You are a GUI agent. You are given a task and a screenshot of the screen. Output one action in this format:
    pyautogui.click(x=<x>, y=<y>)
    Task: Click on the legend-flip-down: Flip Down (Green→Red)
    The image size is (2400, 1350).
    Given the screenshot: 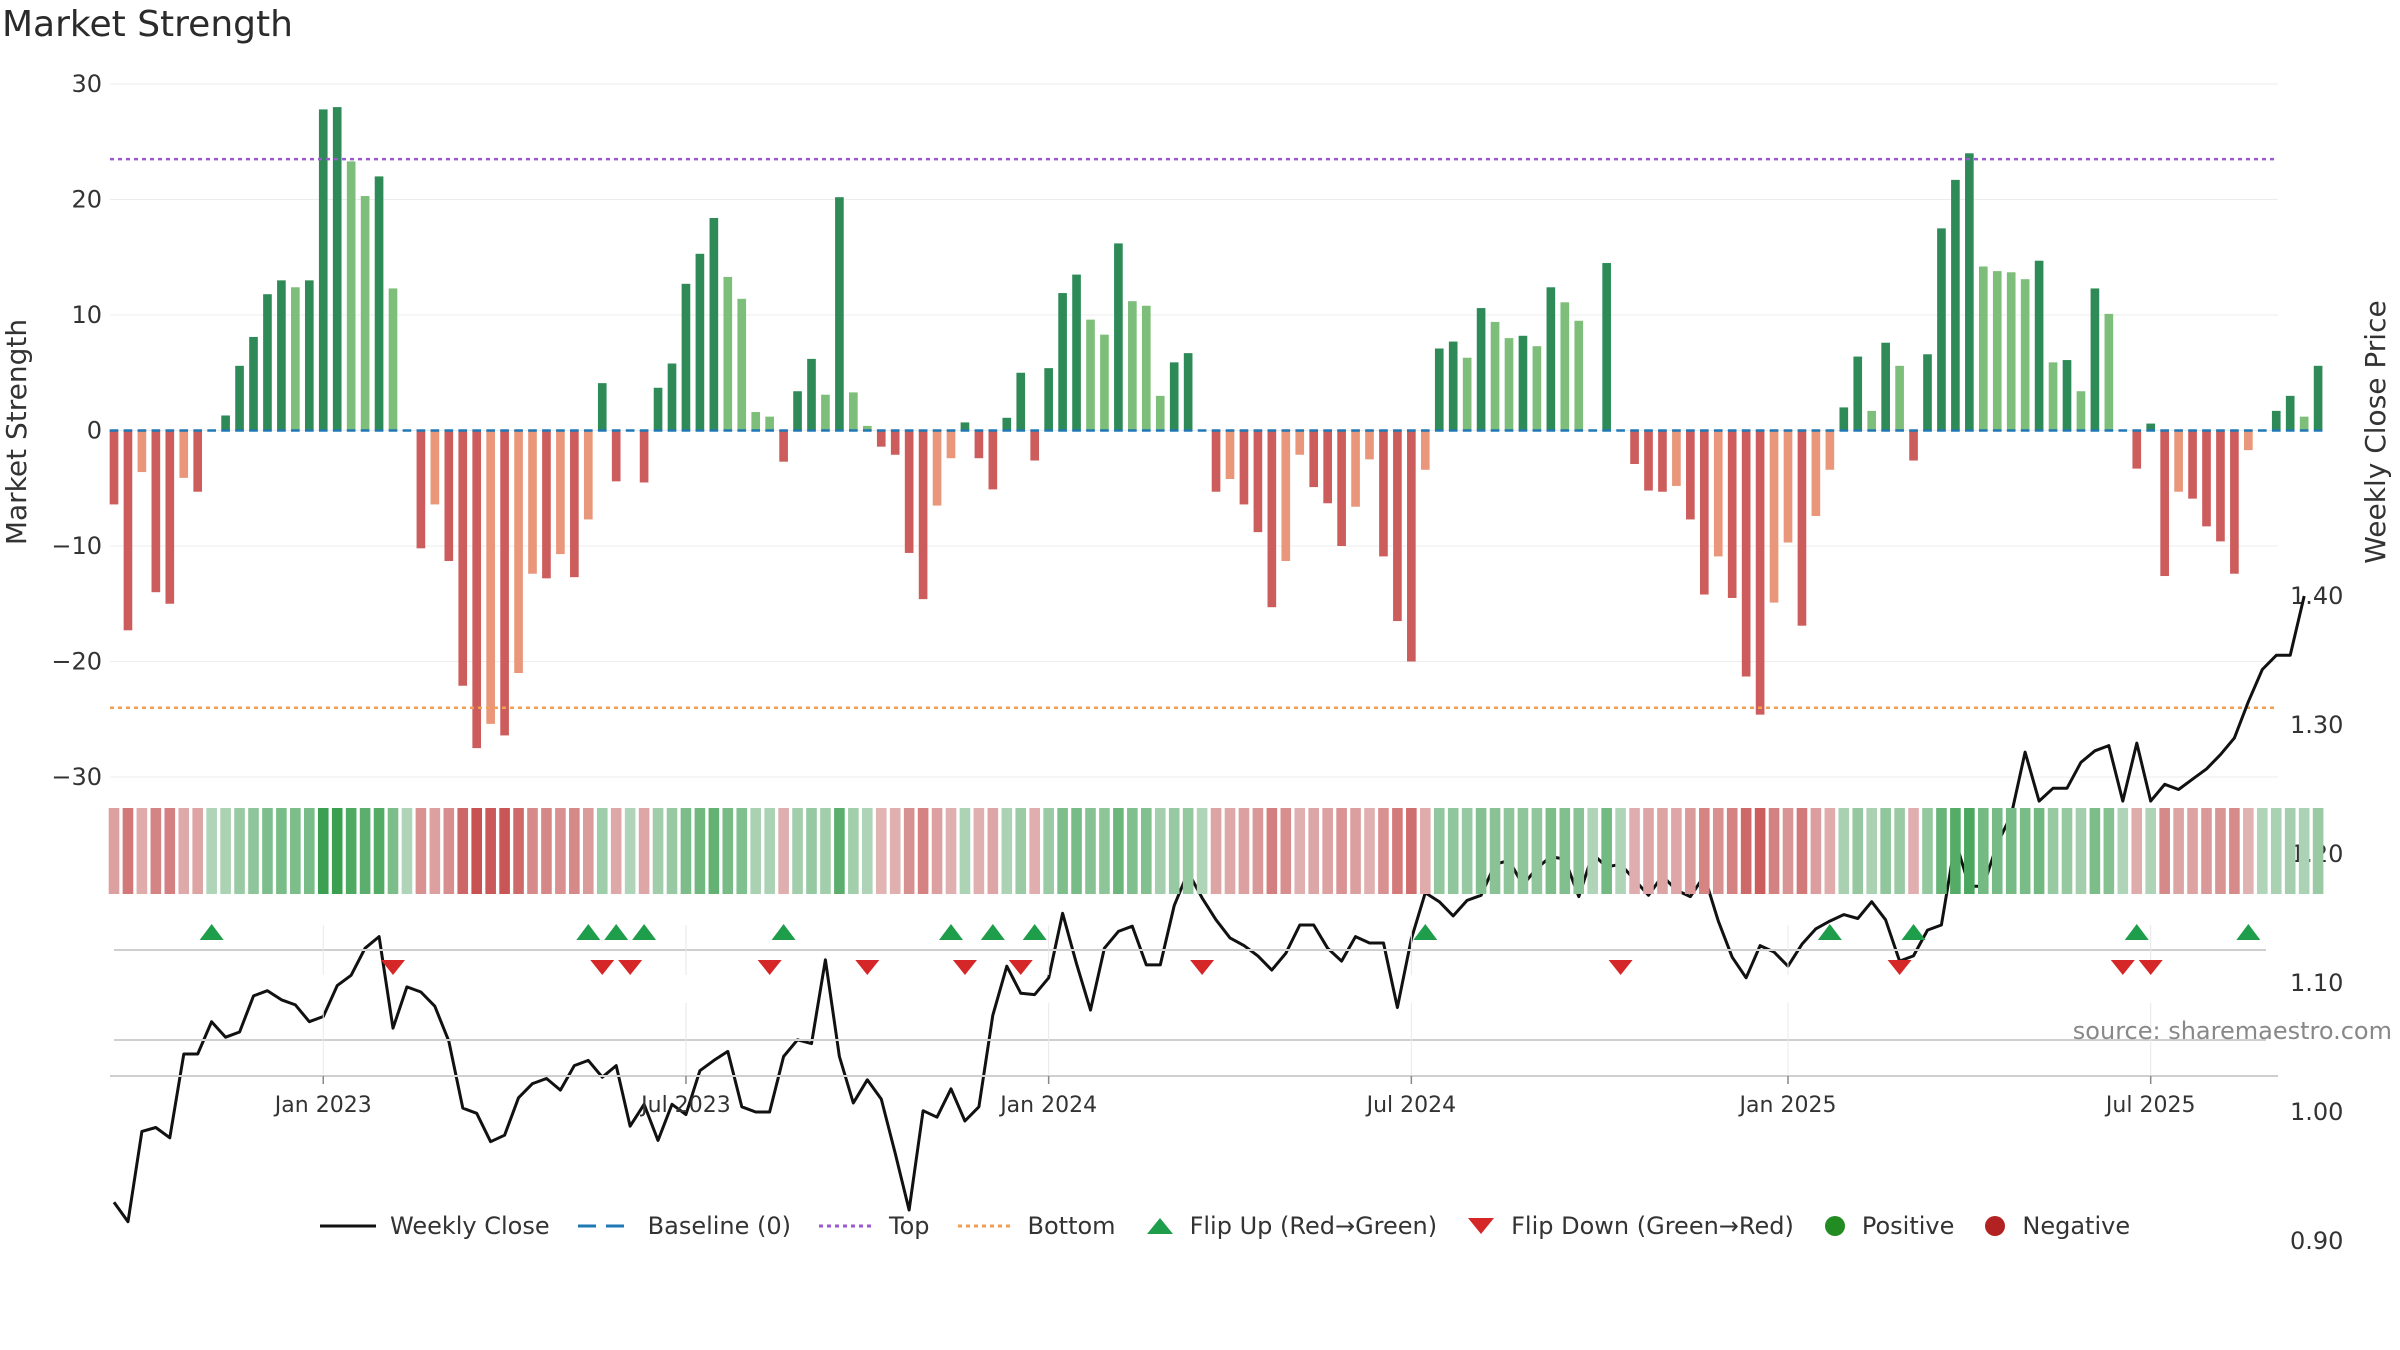 What is the action you would take?
    pyautogui.click(x=1628, y=1226)
    